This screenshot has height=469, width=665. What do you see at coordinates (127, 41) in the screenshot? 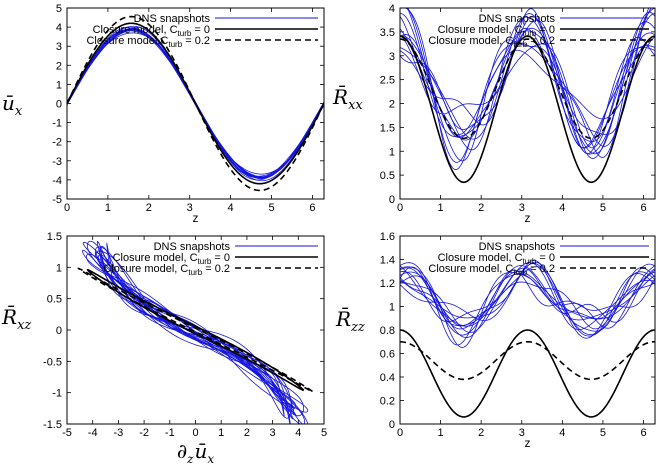
I see `legend-text: Closure model,C` at bounding box center [127, 41].